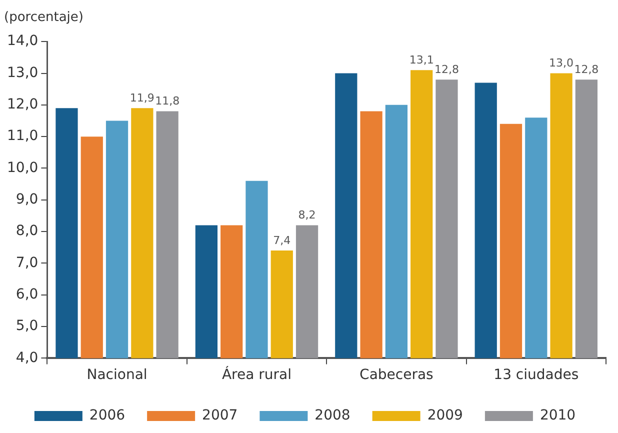 This screenshot has width=618, height=433. Describe the element at coordinates (142, 97) in the screenshot. I see `data-label: 11,9` at that location.